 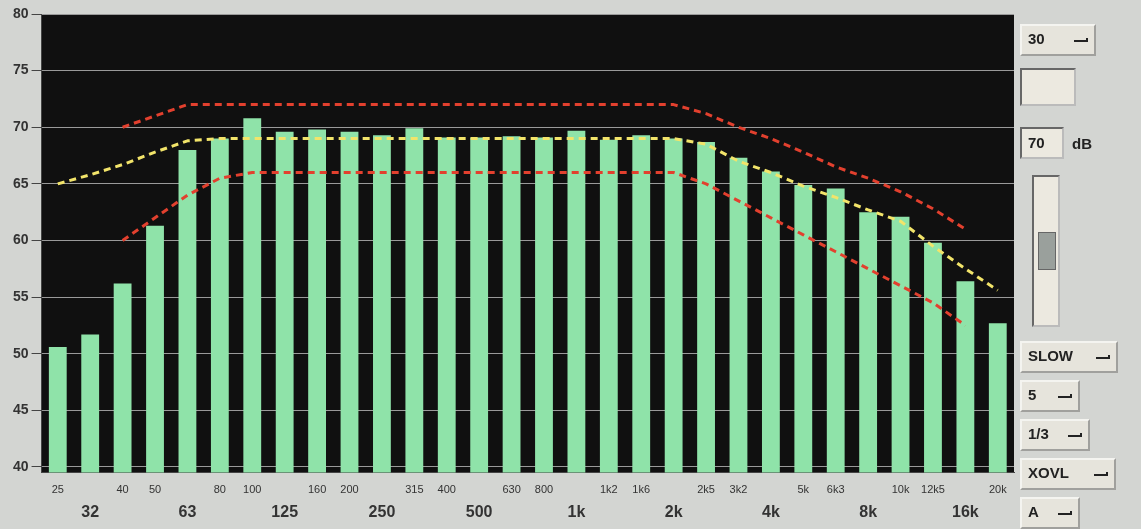 I want to click on y-tick-label: 65, so click(x=20, y=182).